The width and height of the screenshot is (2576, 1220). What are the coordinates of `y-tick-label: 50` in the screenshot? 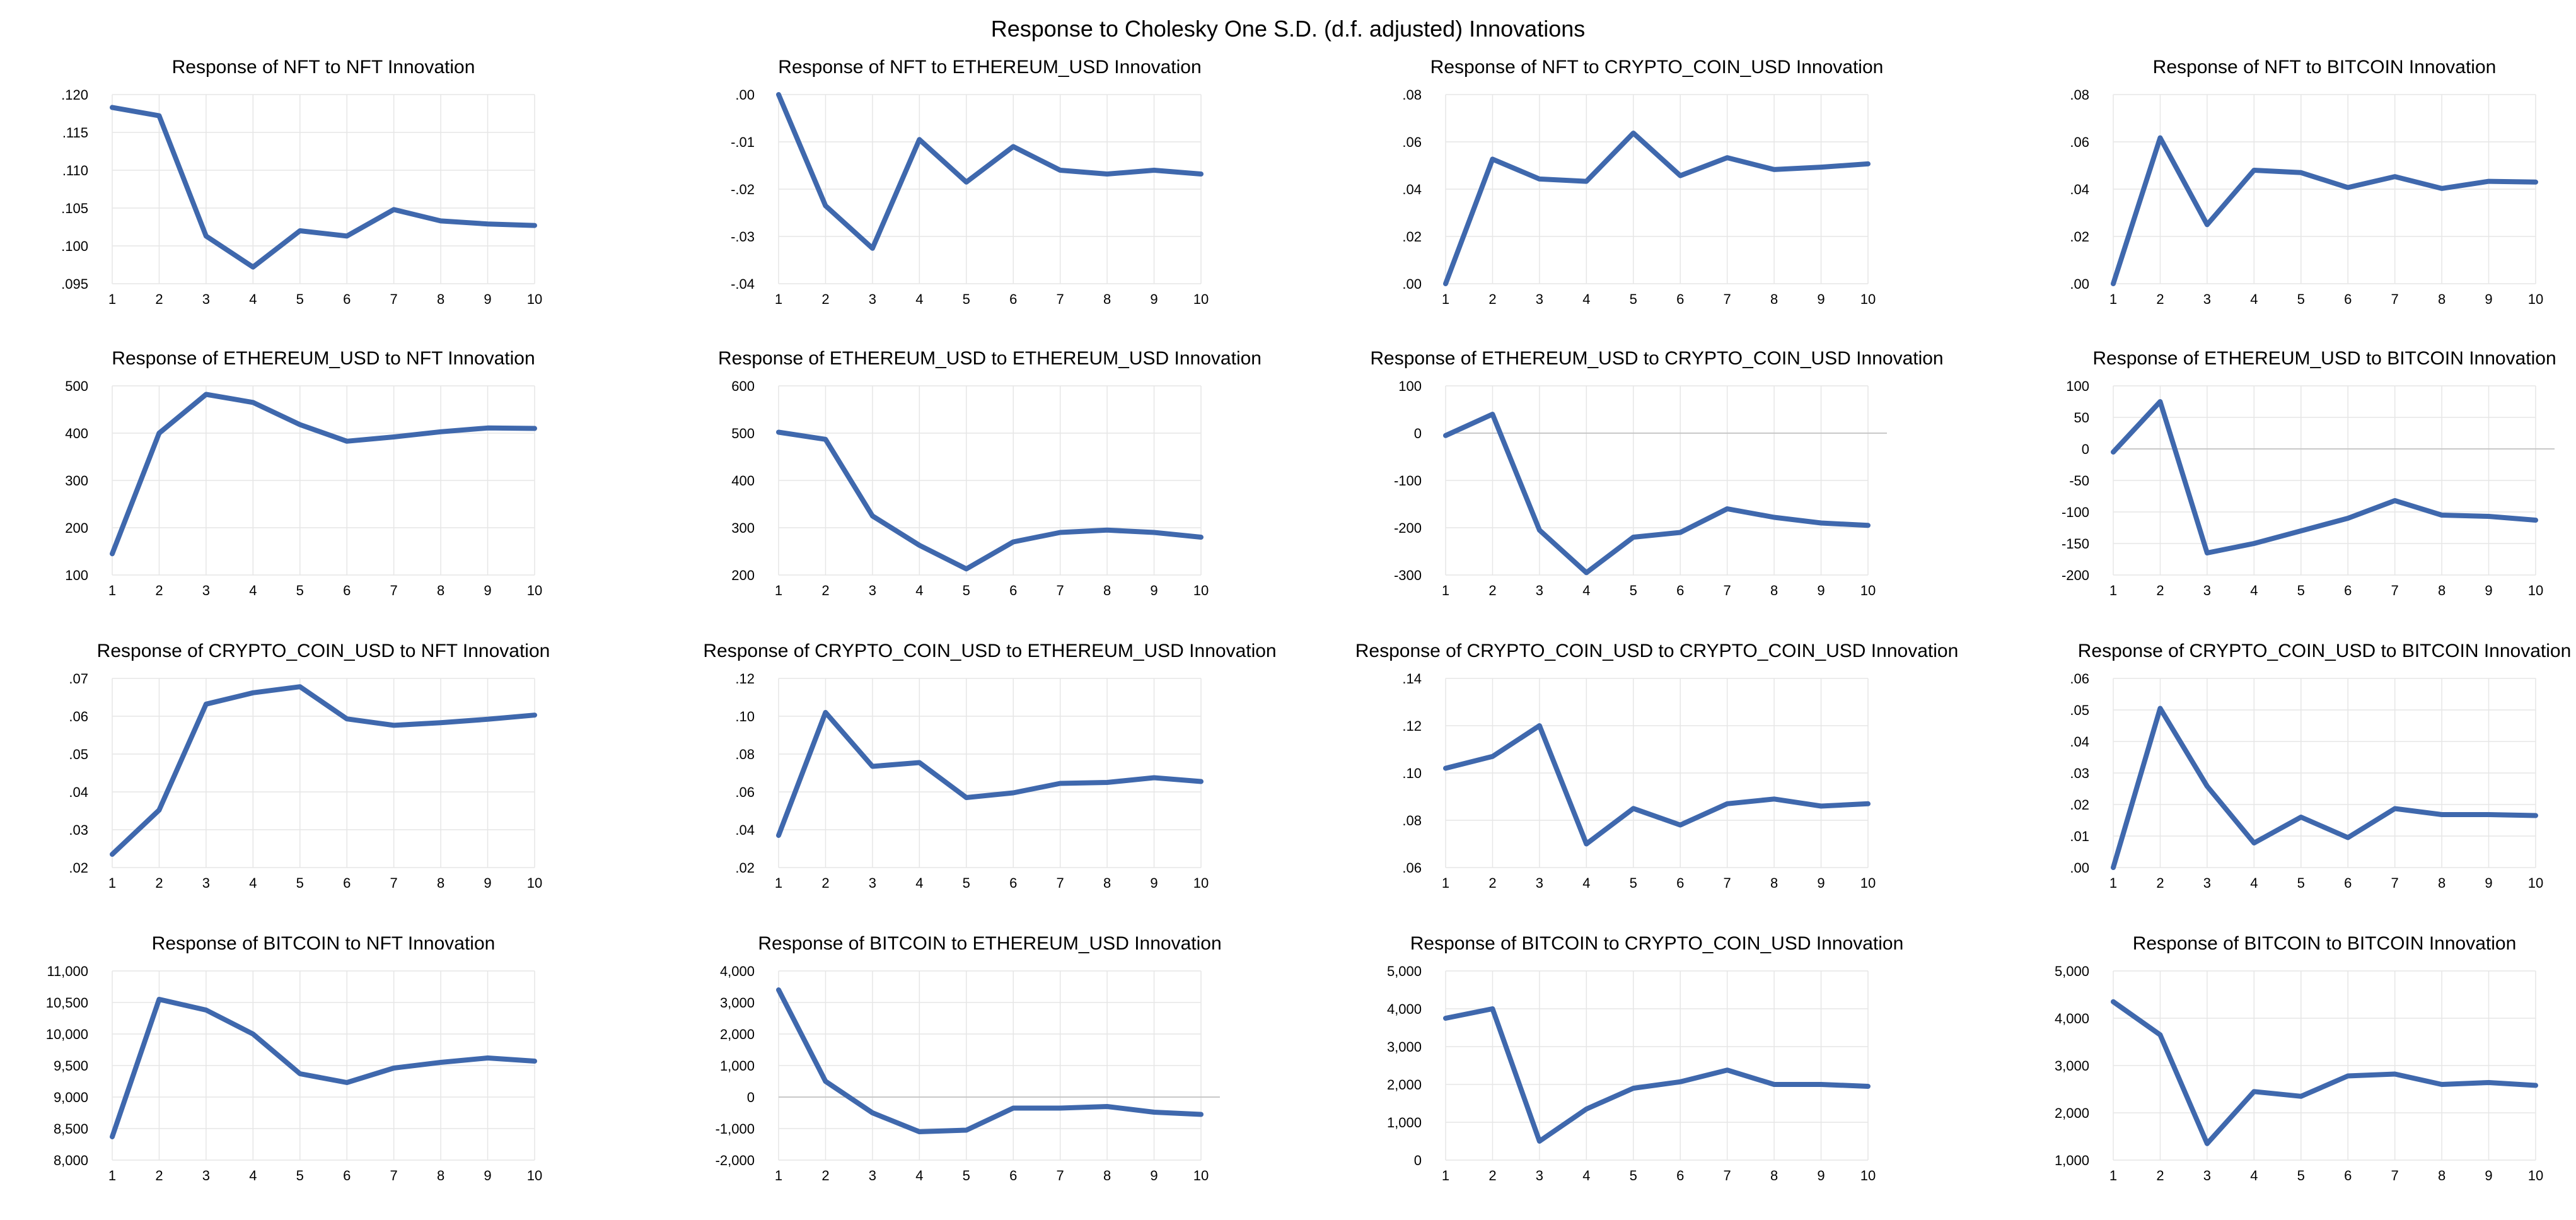 It's located at (2081, 418).